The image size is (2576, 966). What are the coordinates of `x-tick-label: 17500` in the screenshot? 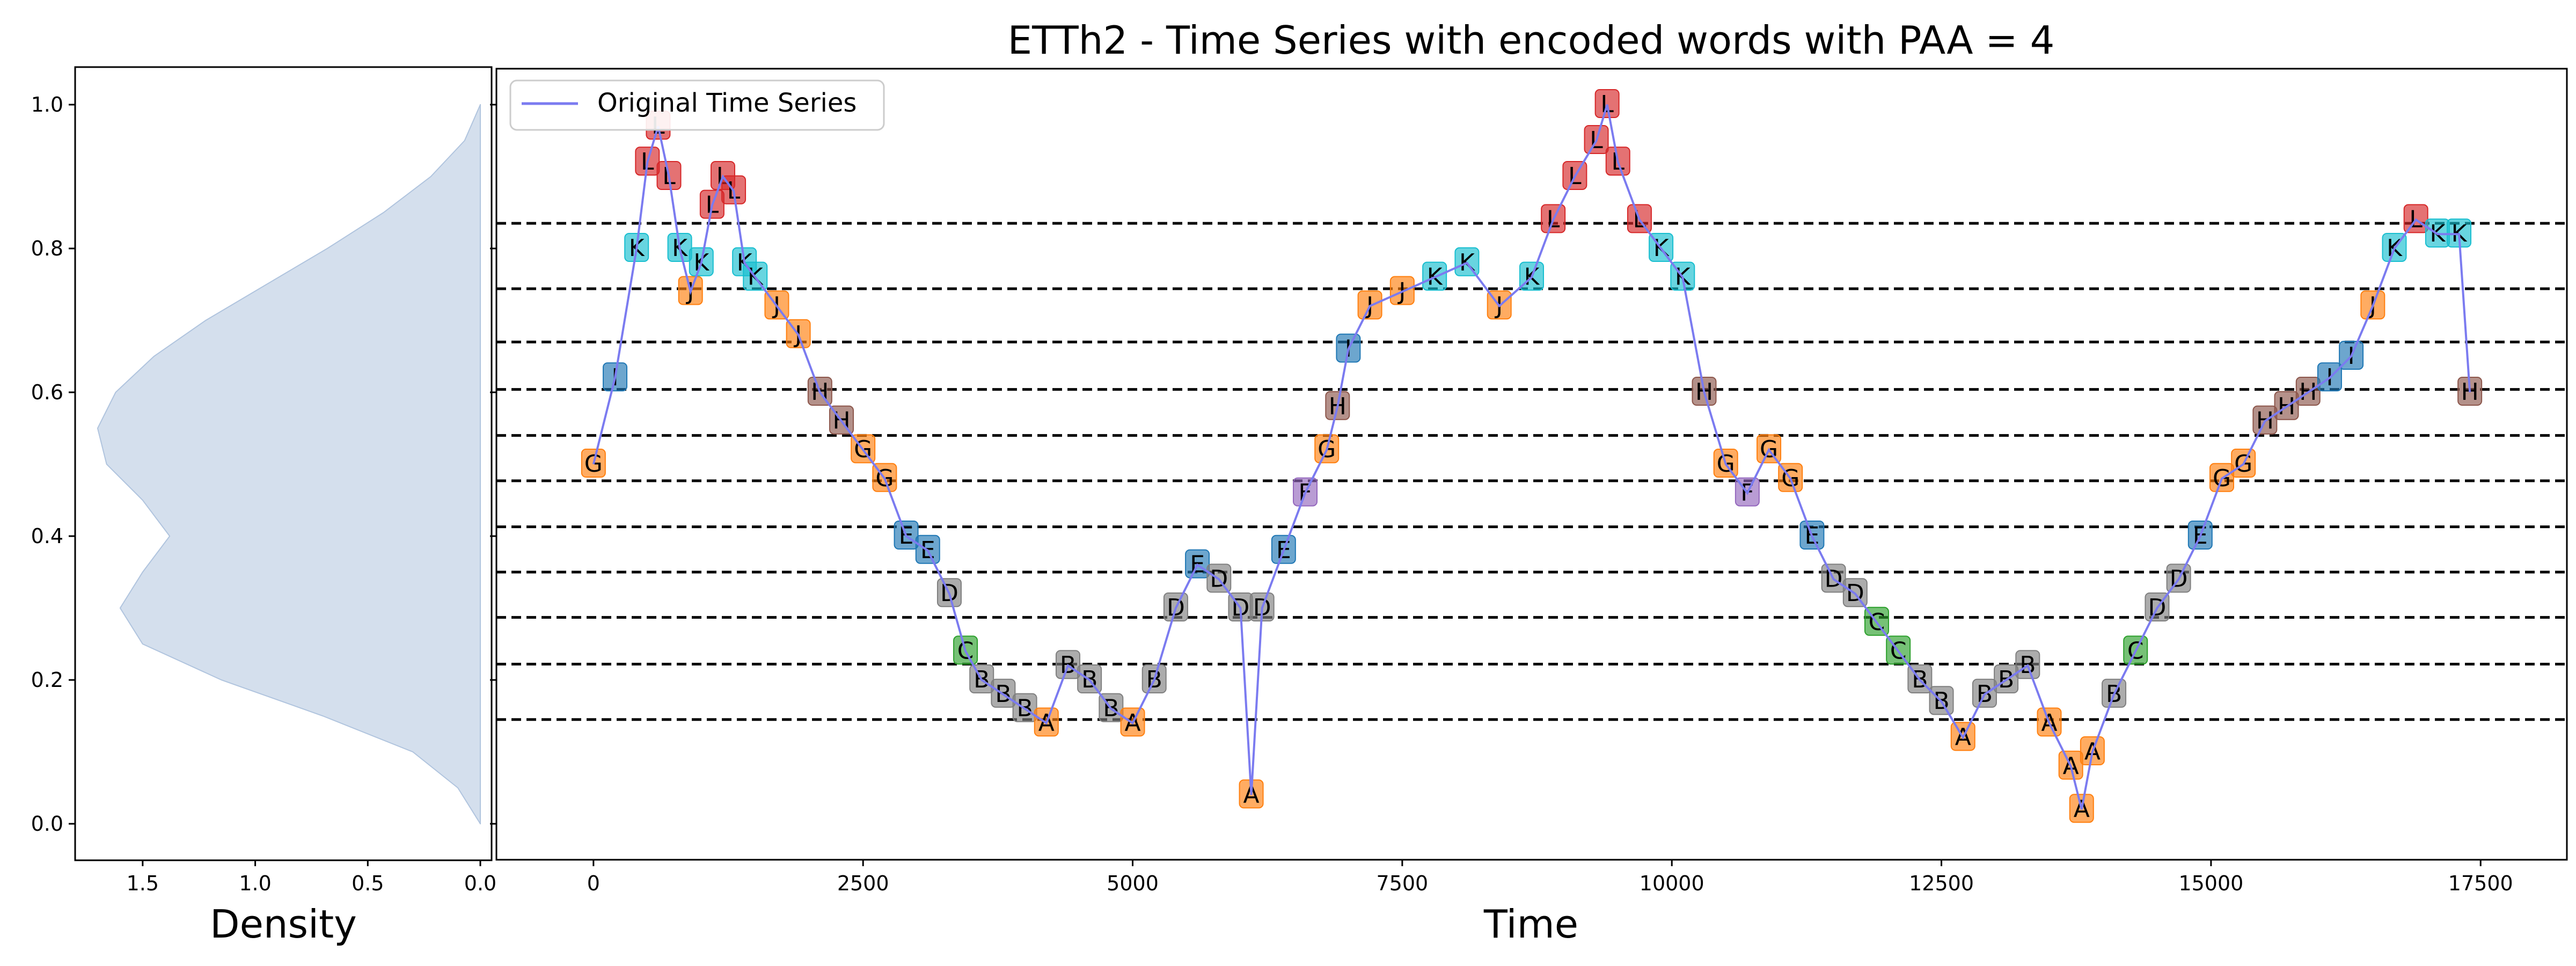 It's located at (2480, 883).